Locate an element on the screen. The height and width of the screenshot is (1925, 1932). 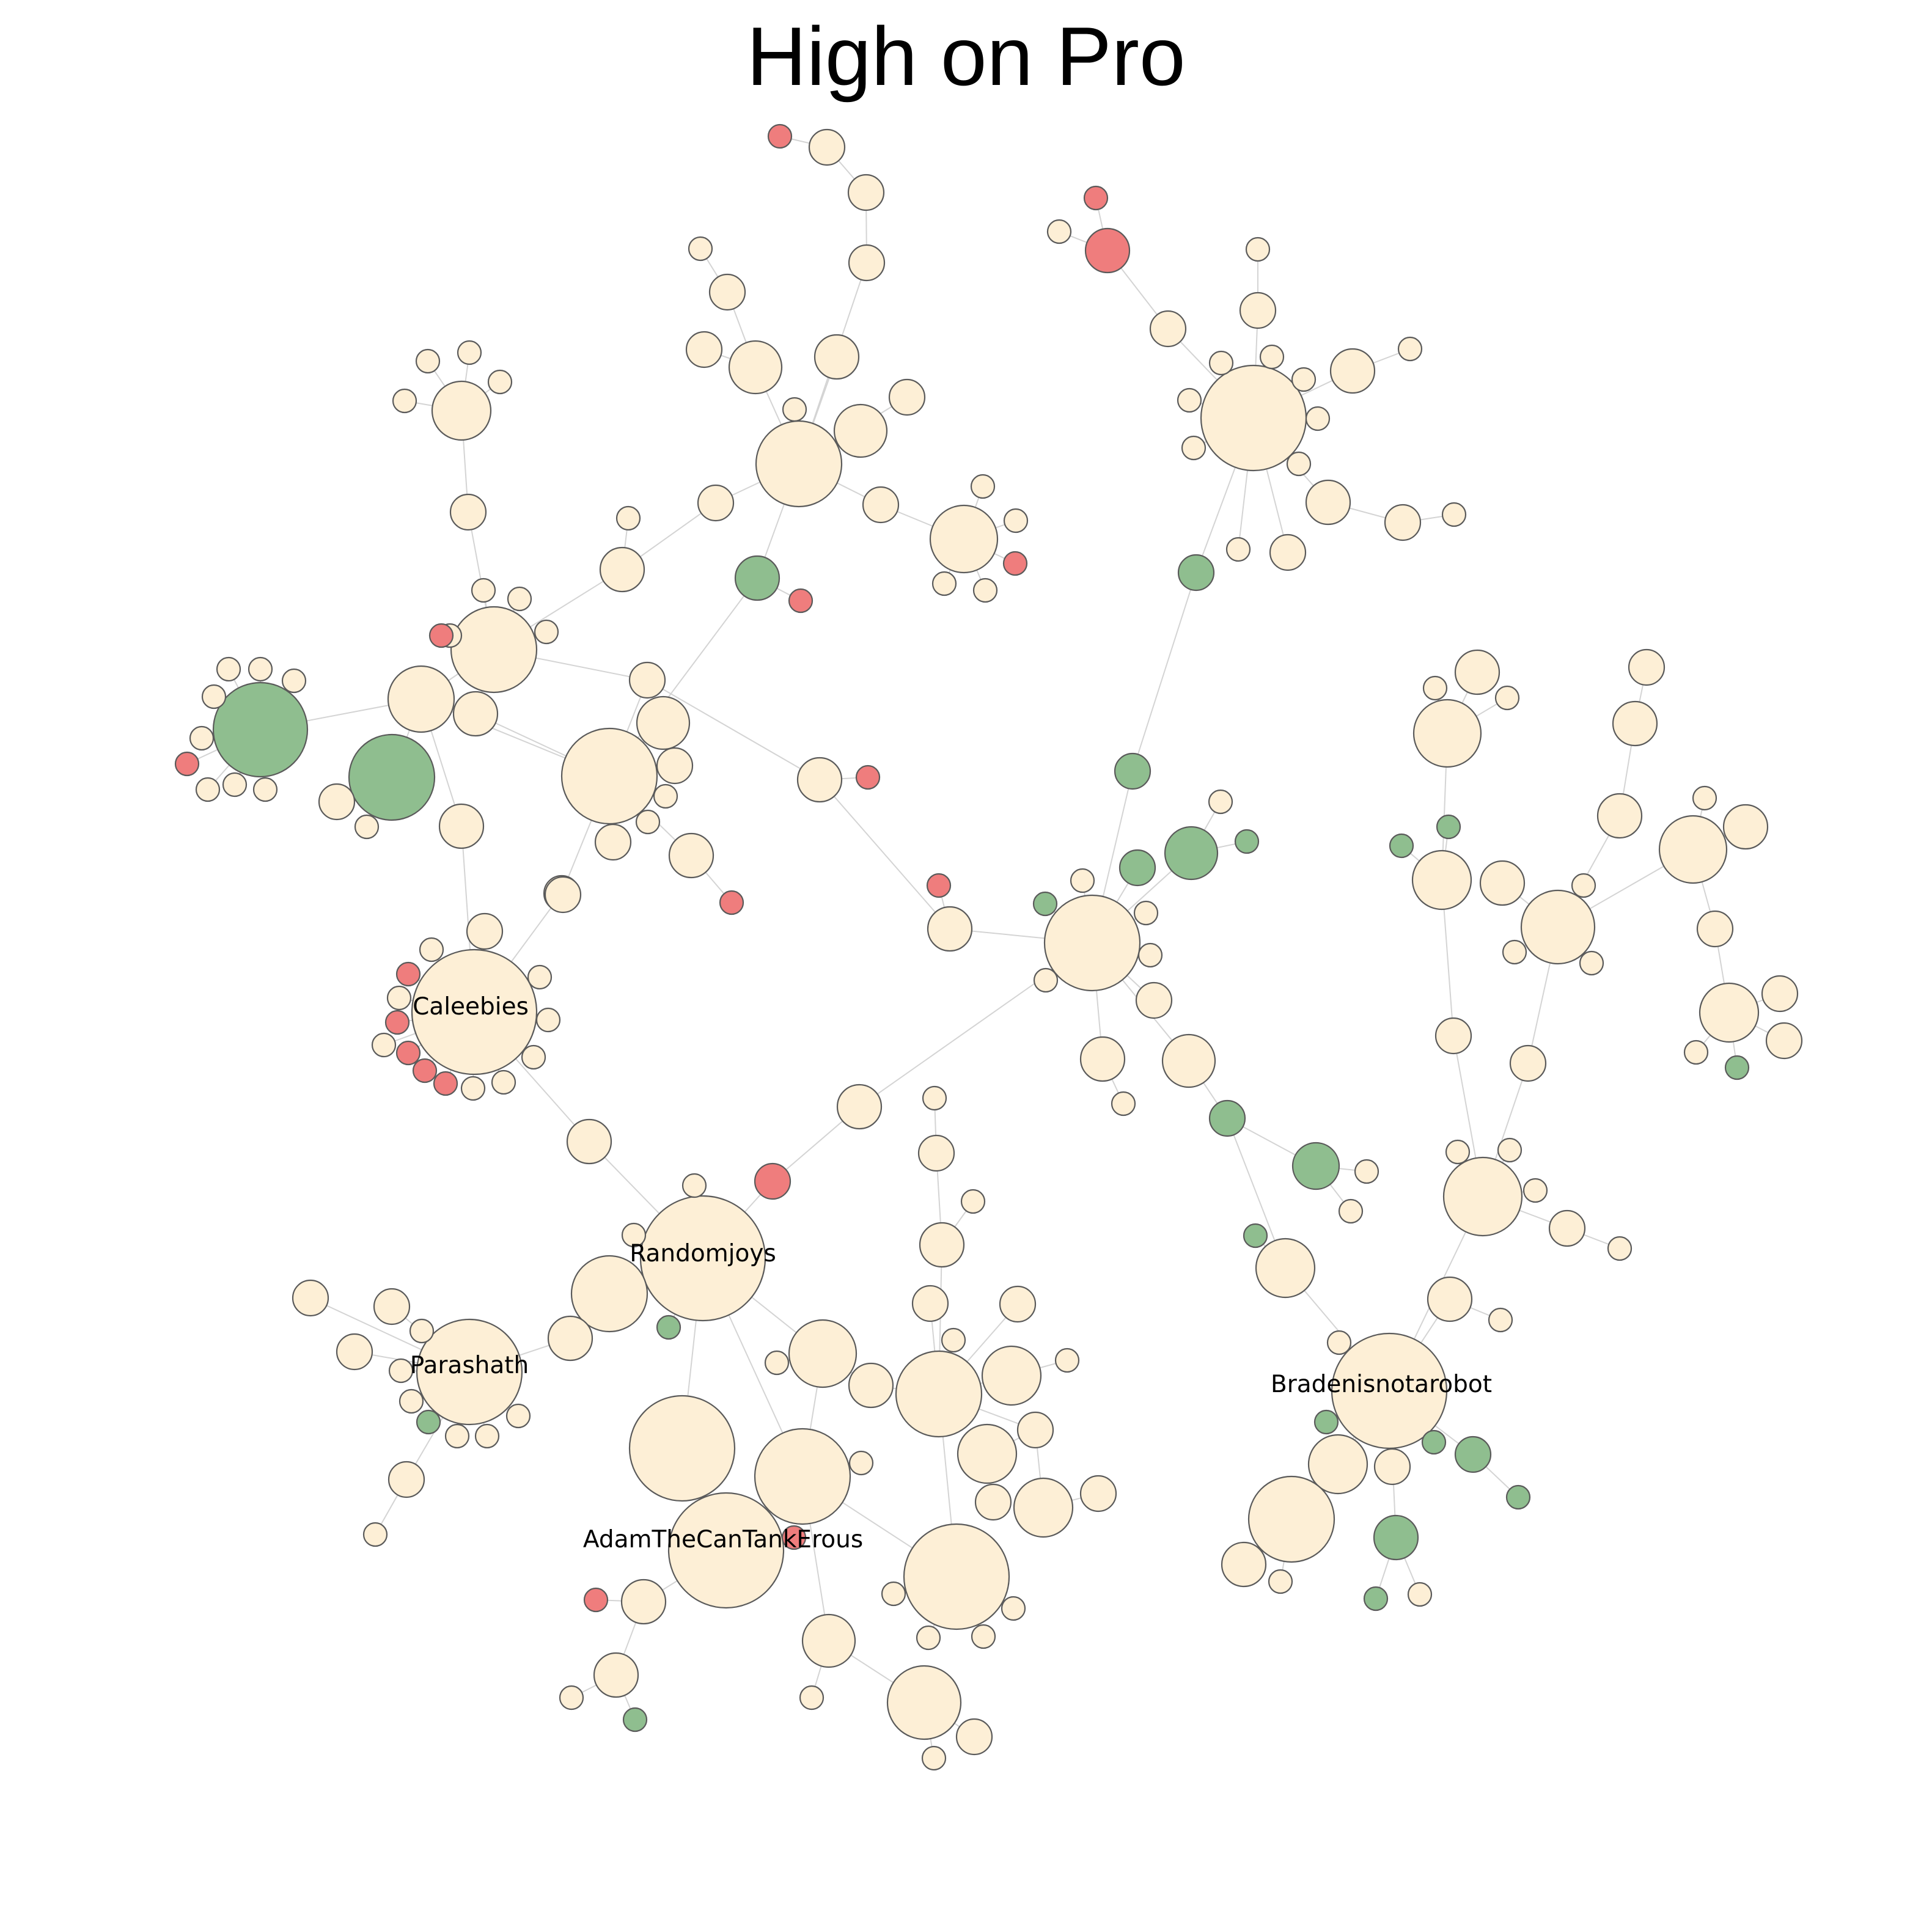
node-label-caleebies: Caleebies is located at coordinates (471, 1007).